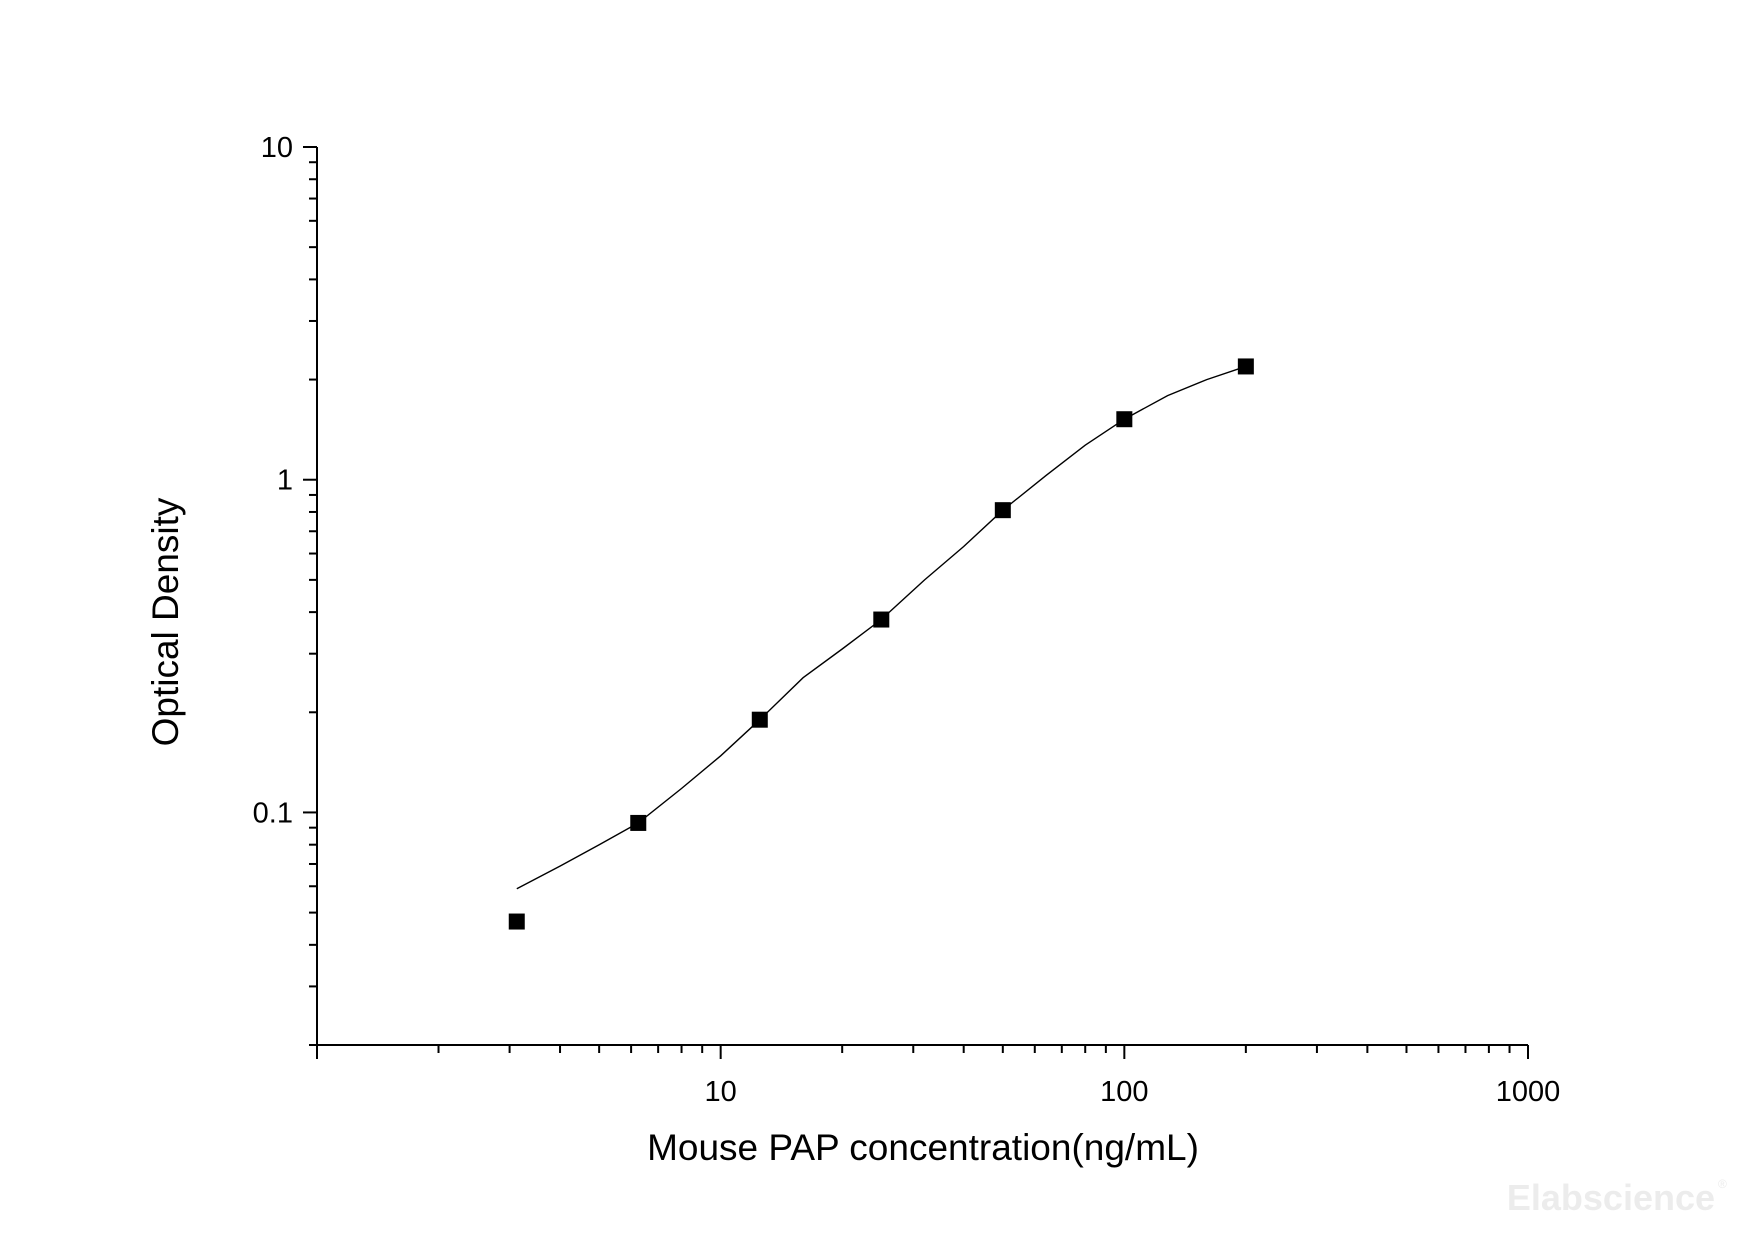  What do you see at coordinates (1722, 1184) in the screenshot?
I see `watermark-registered-mark: ®` at bounding box center [1722, 1184].